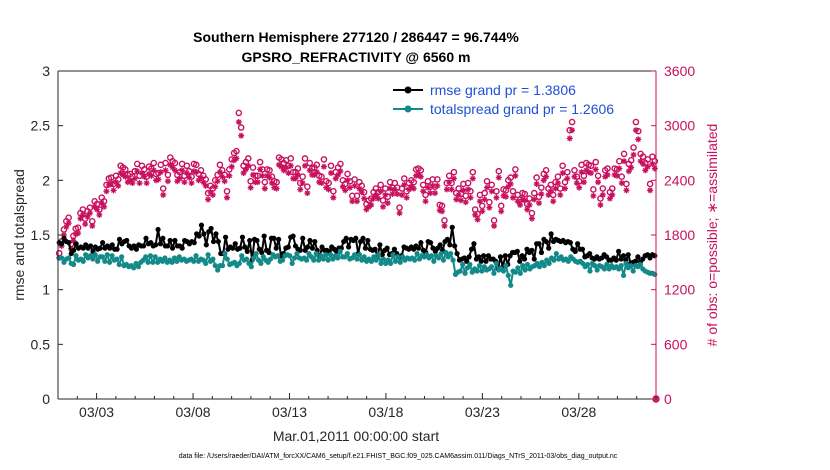  What do you see at coordinates (47, 235) in the screenshot?
I see `left-axis-ticks: 0 0.5 1 1.5 2 2.5 3` at bounding box center [47, 235].